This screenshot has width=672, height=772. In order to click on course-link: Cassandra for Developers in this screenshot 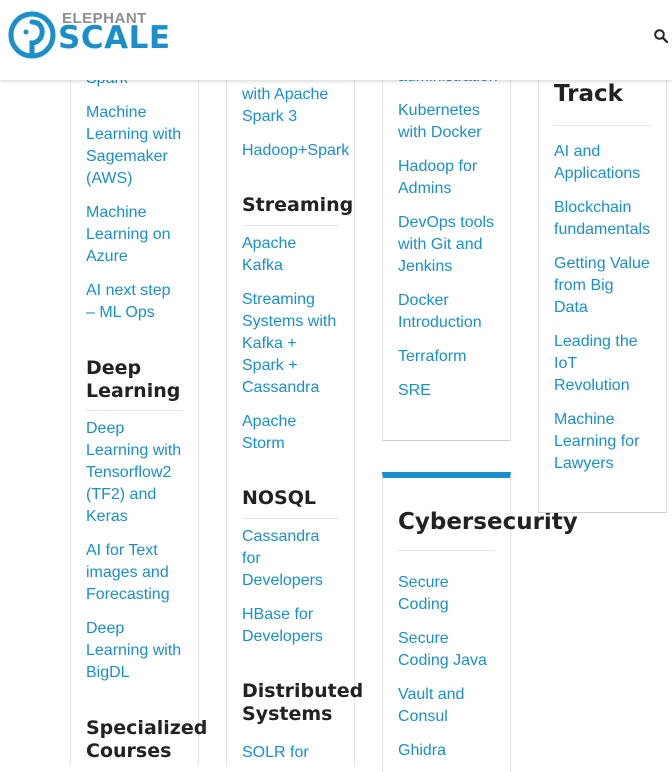, I will do `click(282, 558)`.